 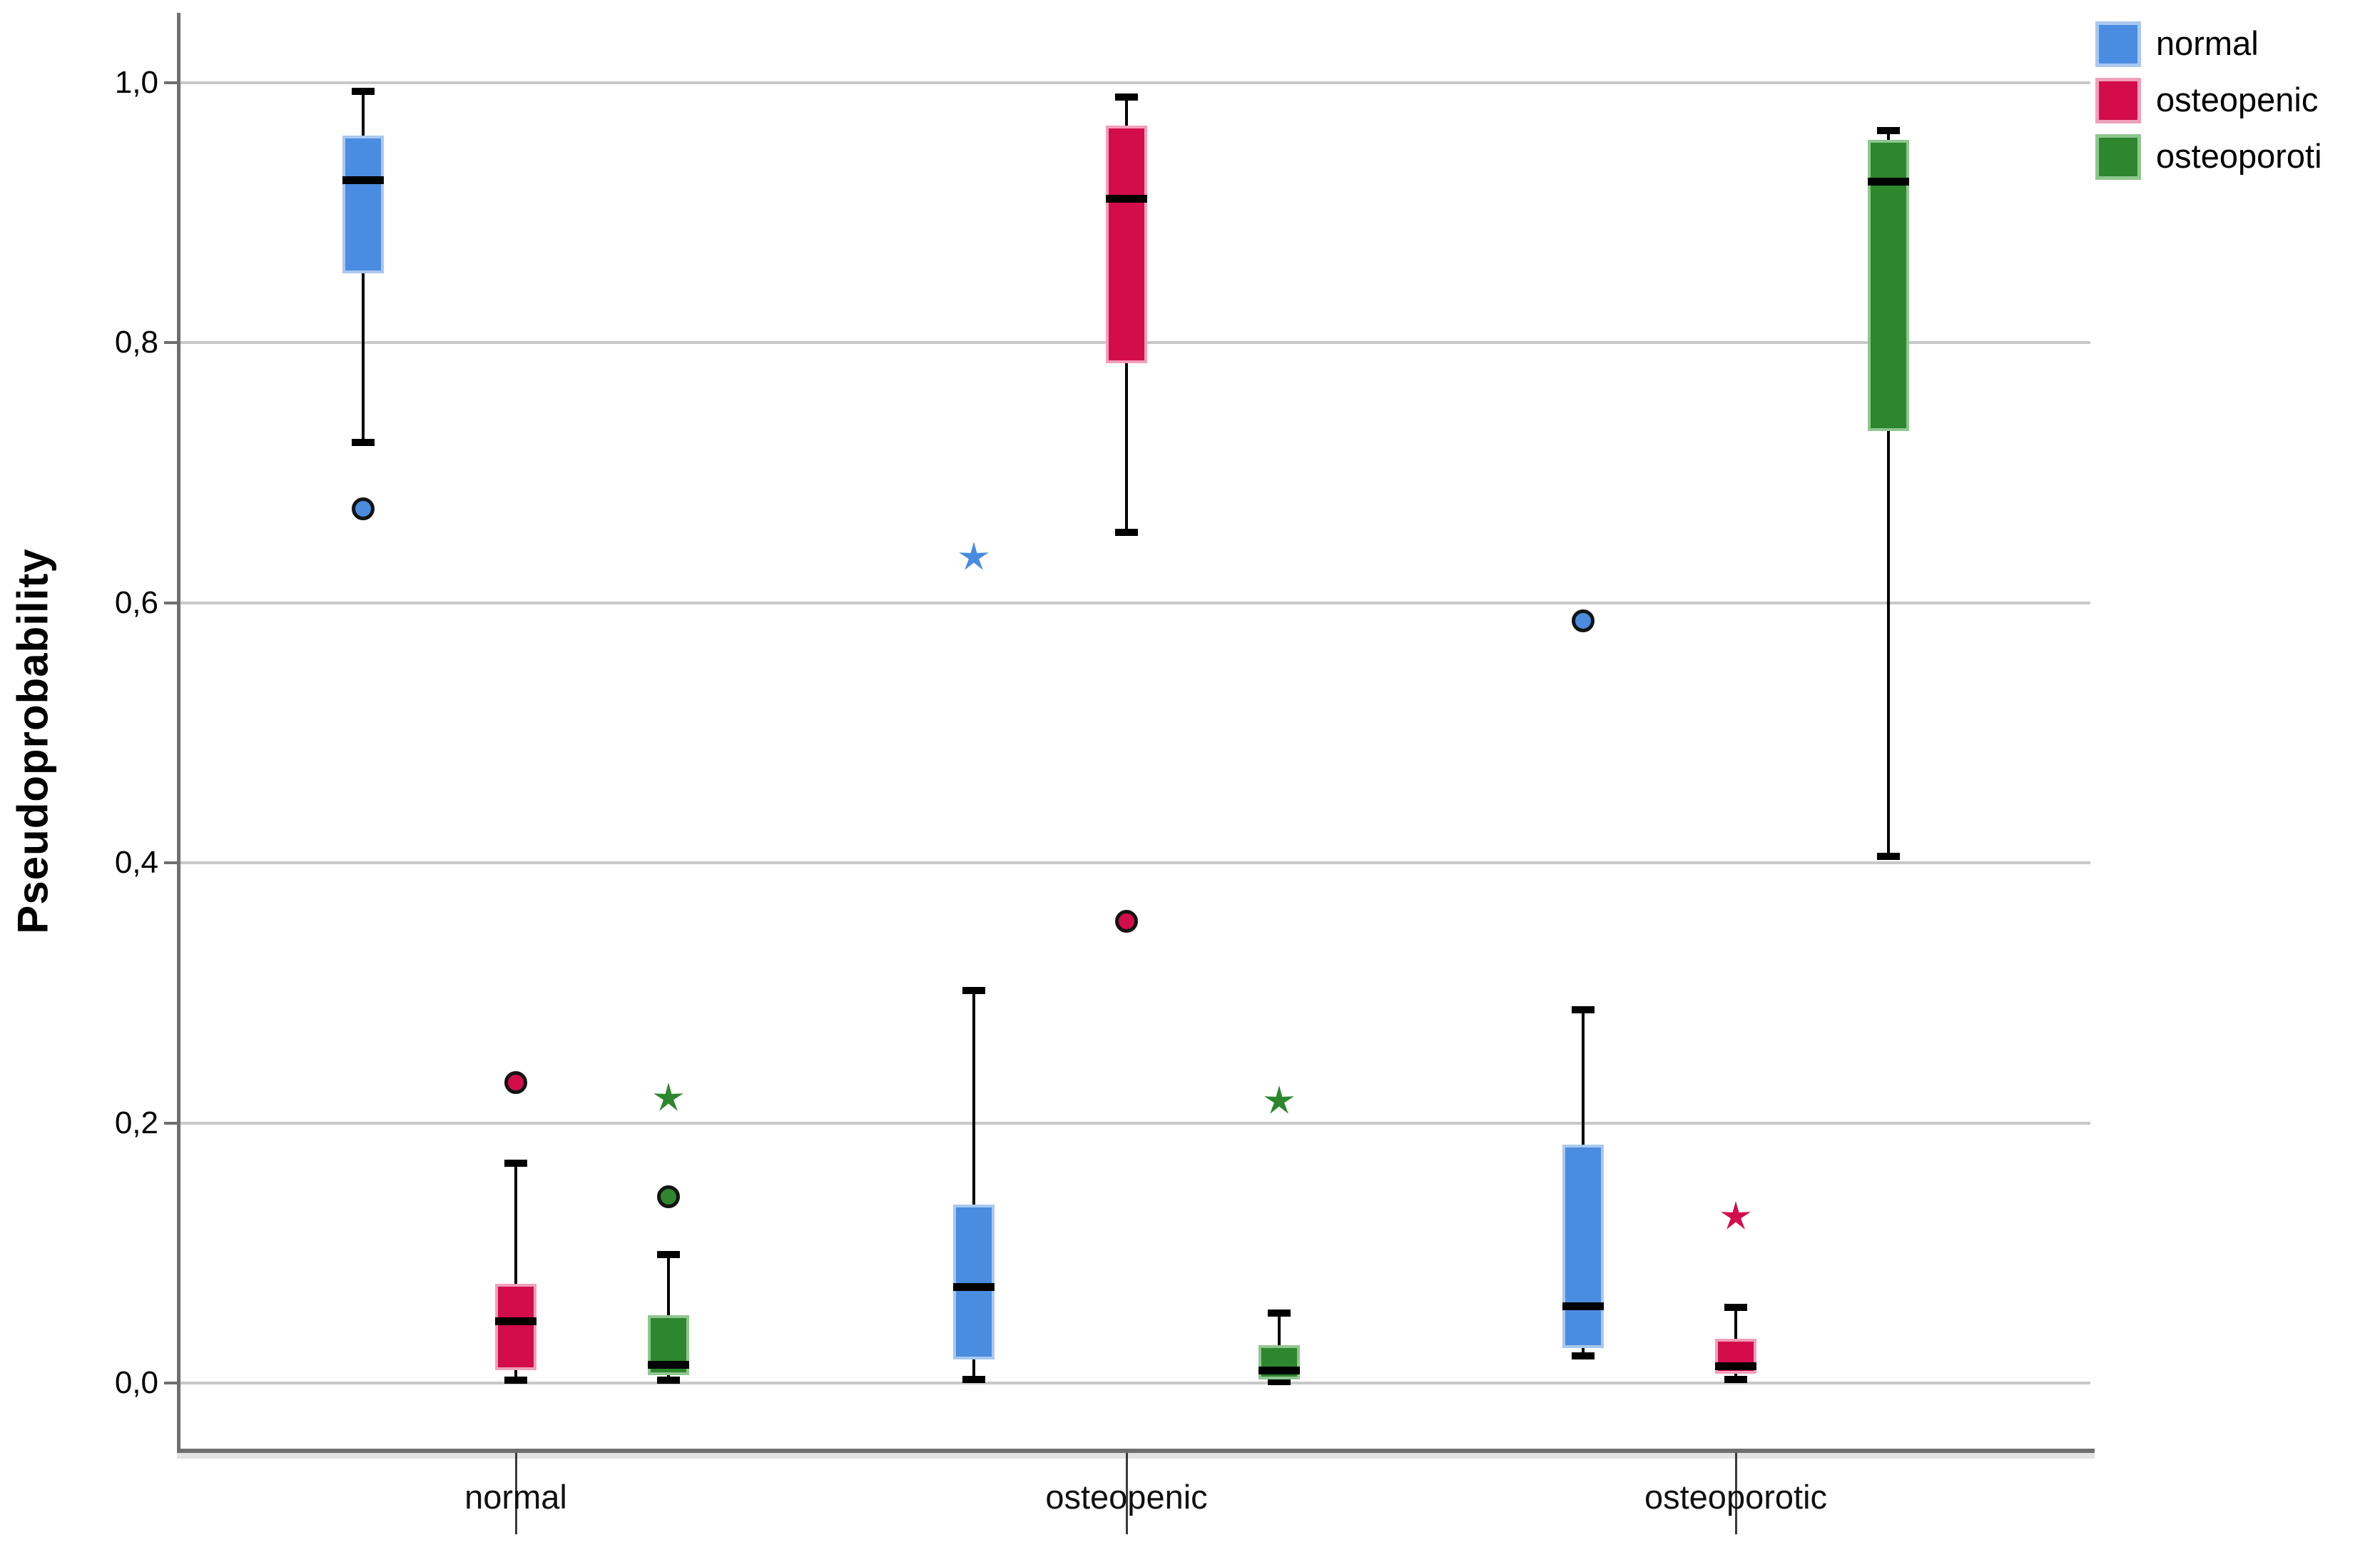 What do you see at coordinates (136, 1383) in the screenshot?
I see `y-tick-label: 0,0` at bounding box center [136, 1383].